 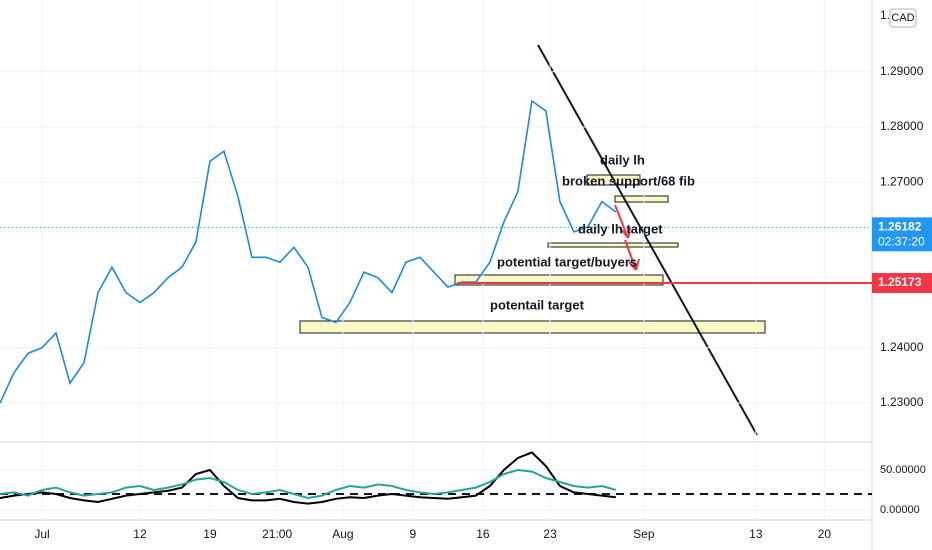 What do you see at coordinates (620, 228) in the screenshot?
I see `annotation: daily lh target` at bounding box center [620, 228].